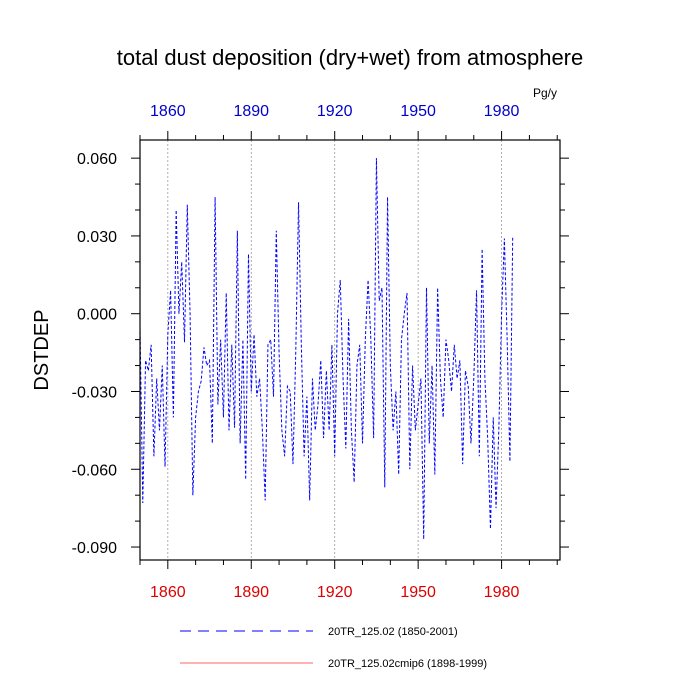 This screenshot has height=700, width=700. Describe the element at coordinates (251, 592) in the screenshot. I see `x-tick-label-bottom: 1890` at that location.